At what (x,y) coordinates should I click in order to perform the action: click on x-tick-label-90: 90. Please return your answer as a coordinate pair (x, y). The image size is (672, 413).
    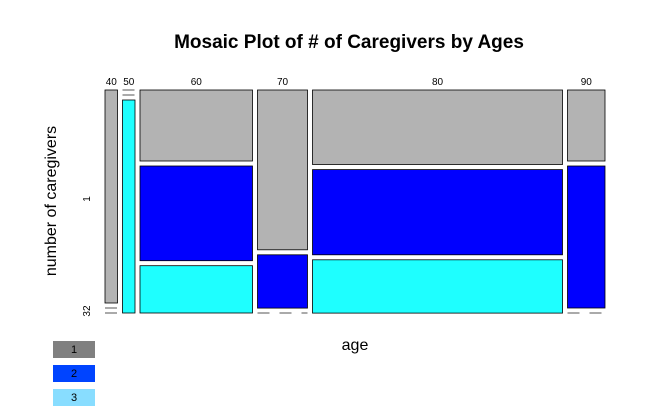
    Looking at the image, I should click on (587, 82).